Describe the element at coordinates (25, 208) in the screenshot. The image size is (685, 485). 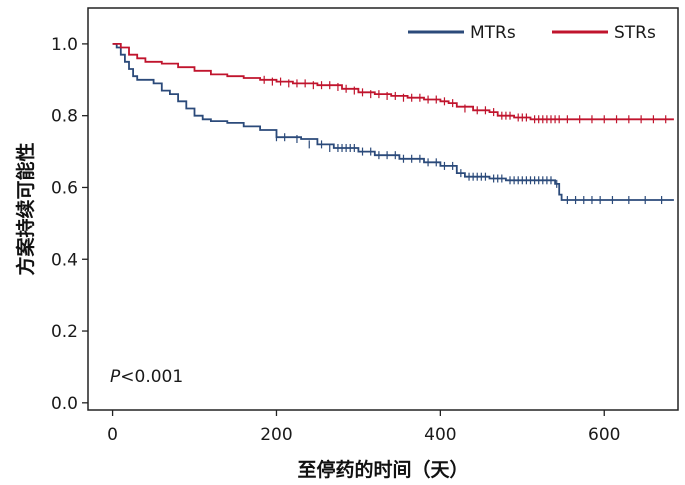
I see `y-axis-title: 方案持续可能性` at that location.